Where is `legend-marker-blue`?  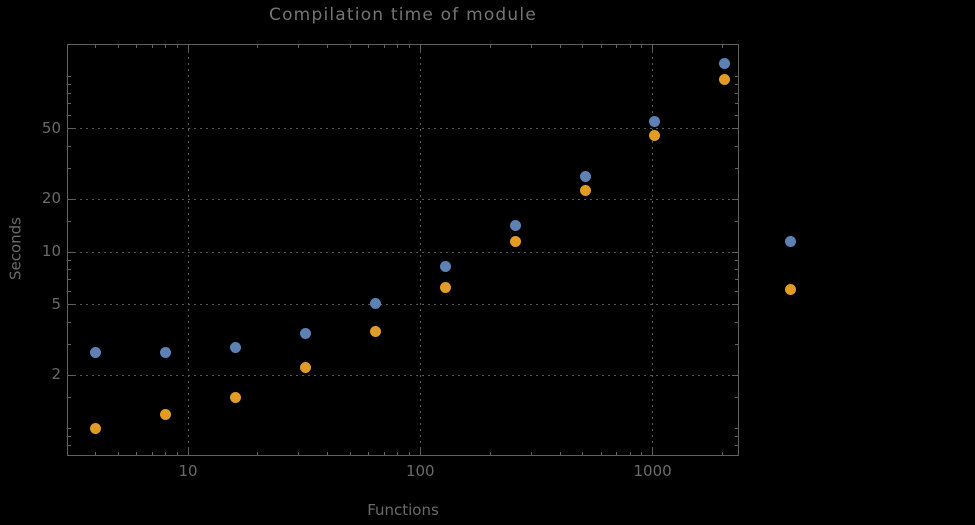
legend-marker-blue is located at coordinates (790, 241).